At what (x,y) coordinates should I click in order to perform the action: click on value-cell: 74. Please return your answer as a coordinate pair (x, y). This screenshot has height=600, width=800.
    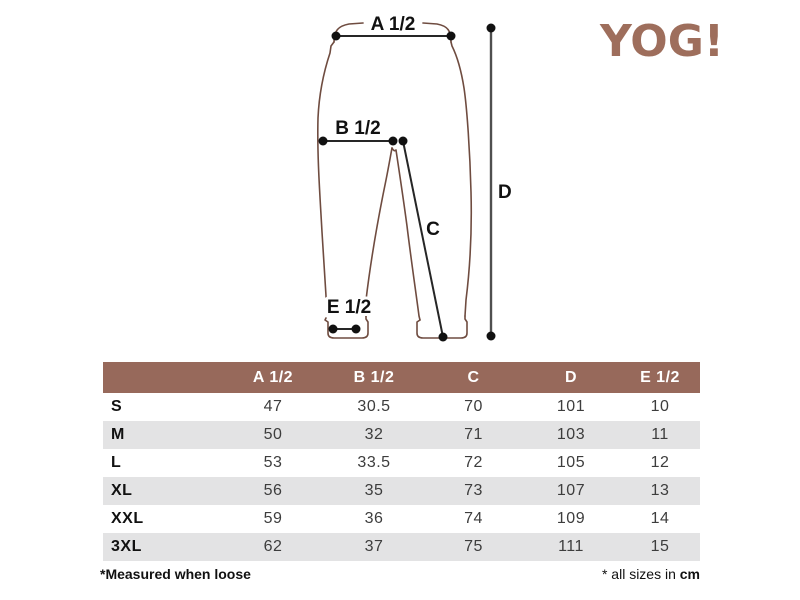
    Looking at the image, I should click on (473, 518).